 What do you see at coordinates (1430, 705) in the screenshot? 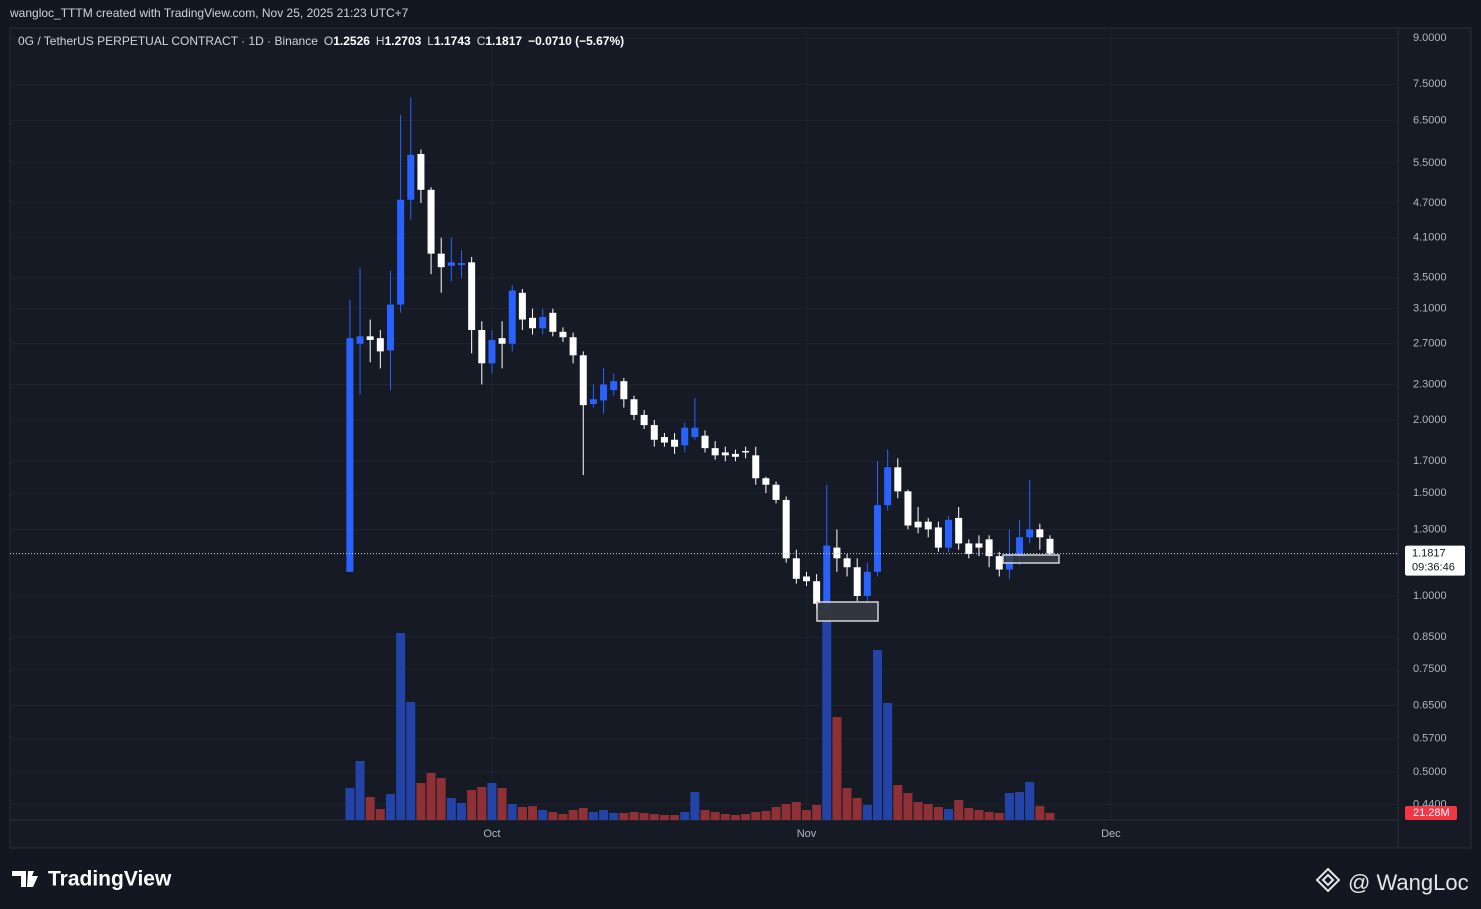
I see `y-tick-label: 0.6500` at bounding box center [1430, 705].